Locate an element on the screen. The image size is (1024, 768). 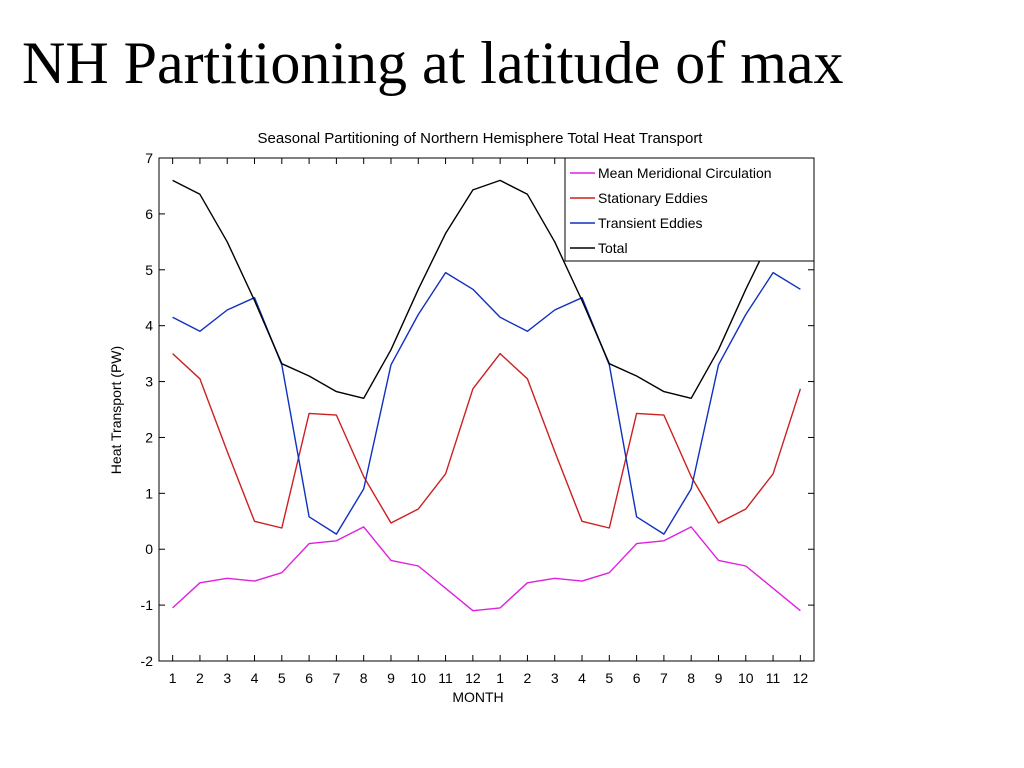
legend-entry: Stationary Eddies is located at coordinates (653, 198).